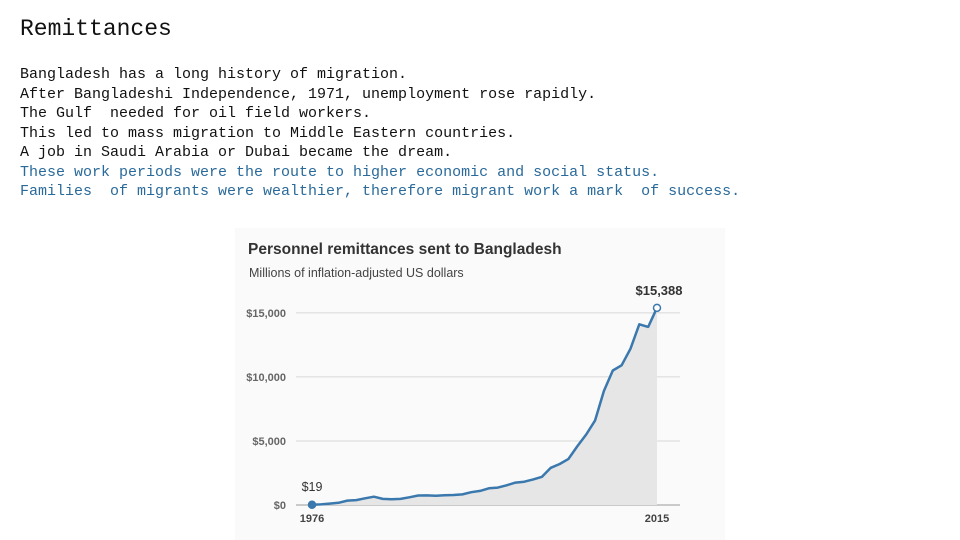 This screenshot has width=960, height=540. I want to click on x-tick-label: 1976, so click(312, 519).